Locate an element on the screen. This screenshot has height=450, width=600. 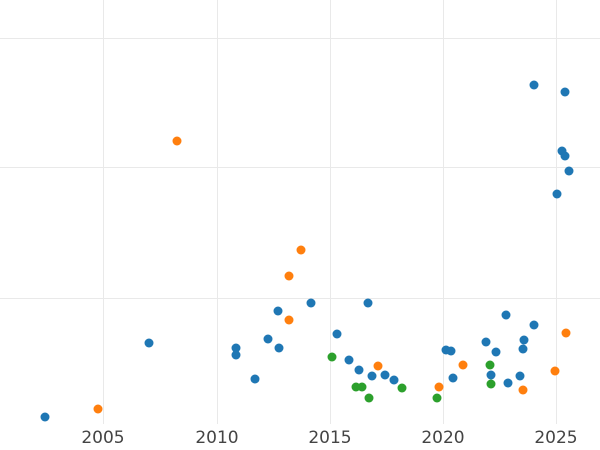
x-tick-label-2020: 2020 is located at coordinates (443, 438).